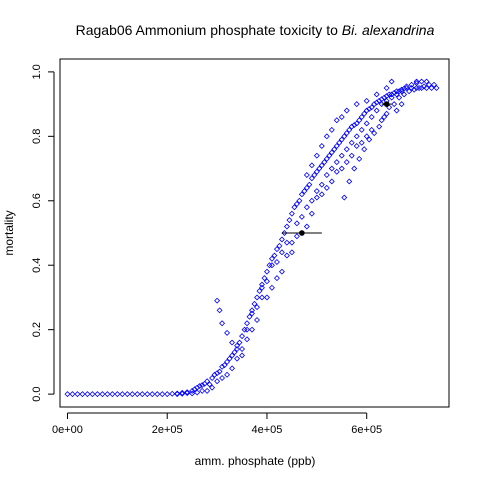 The image size is (480, 480). What do you see at coordinates (9, 232) in the screenshot?
I see `y-axis-title: mortality` at bounding box center [9, 232].